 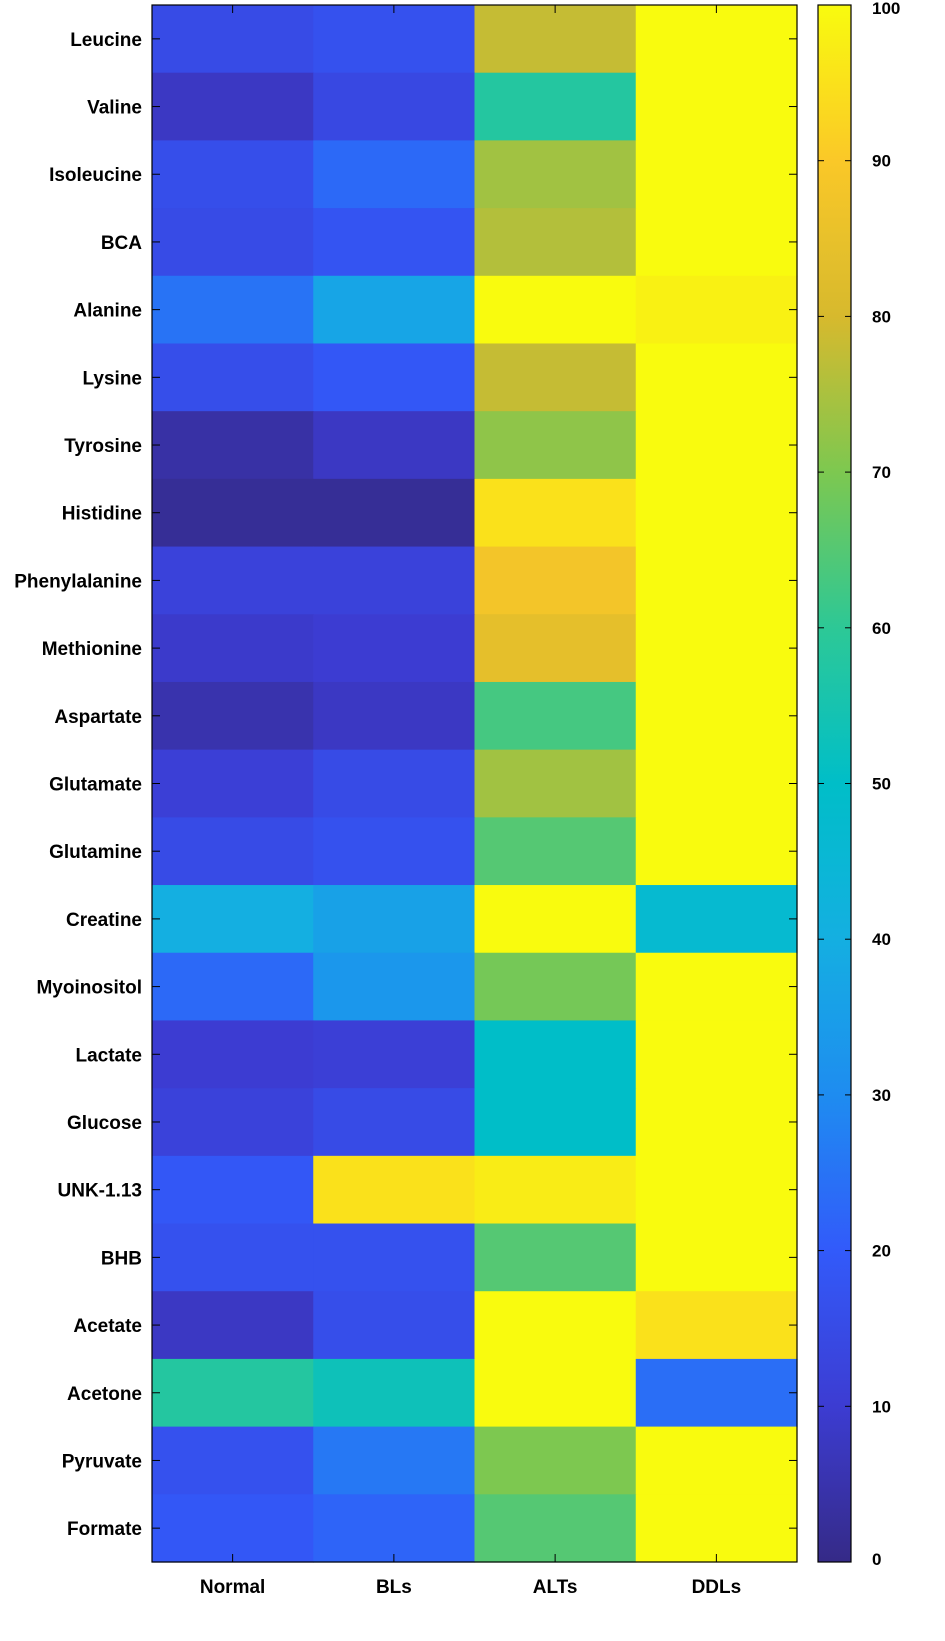 I want to click on y-tick-label: Phenylalanine, so click(x=78, y=581).